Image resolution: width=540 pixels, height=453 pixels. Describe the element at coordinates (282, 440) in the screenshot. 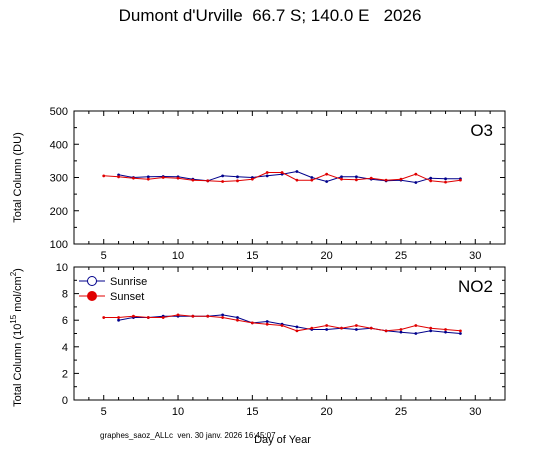

I see `x-axis-label: Day of Year` at that location.